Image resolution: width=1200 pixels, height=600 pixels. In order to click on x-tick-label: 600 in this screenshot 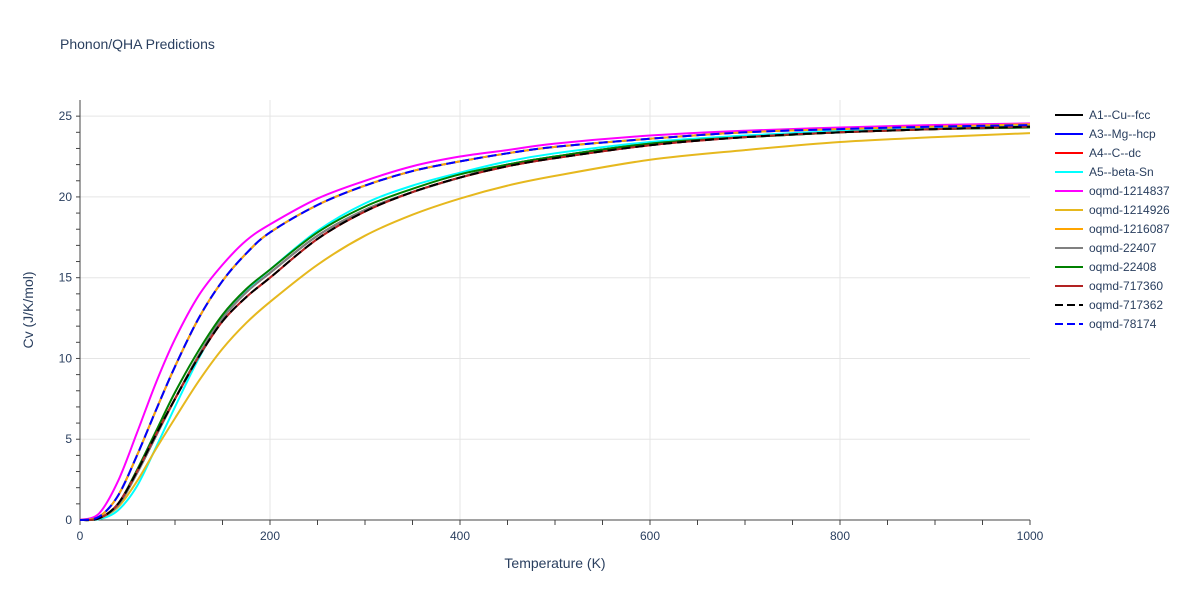, I will do `click(650, 536)`.